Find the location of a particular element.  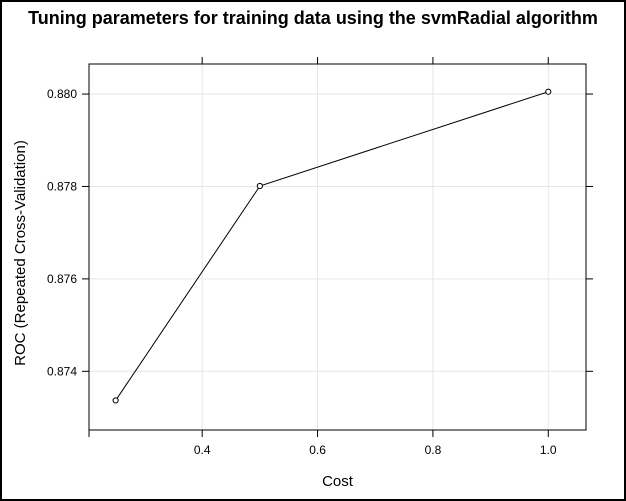

y-tick-label: 0.874 is located at coordinates (62, 371).